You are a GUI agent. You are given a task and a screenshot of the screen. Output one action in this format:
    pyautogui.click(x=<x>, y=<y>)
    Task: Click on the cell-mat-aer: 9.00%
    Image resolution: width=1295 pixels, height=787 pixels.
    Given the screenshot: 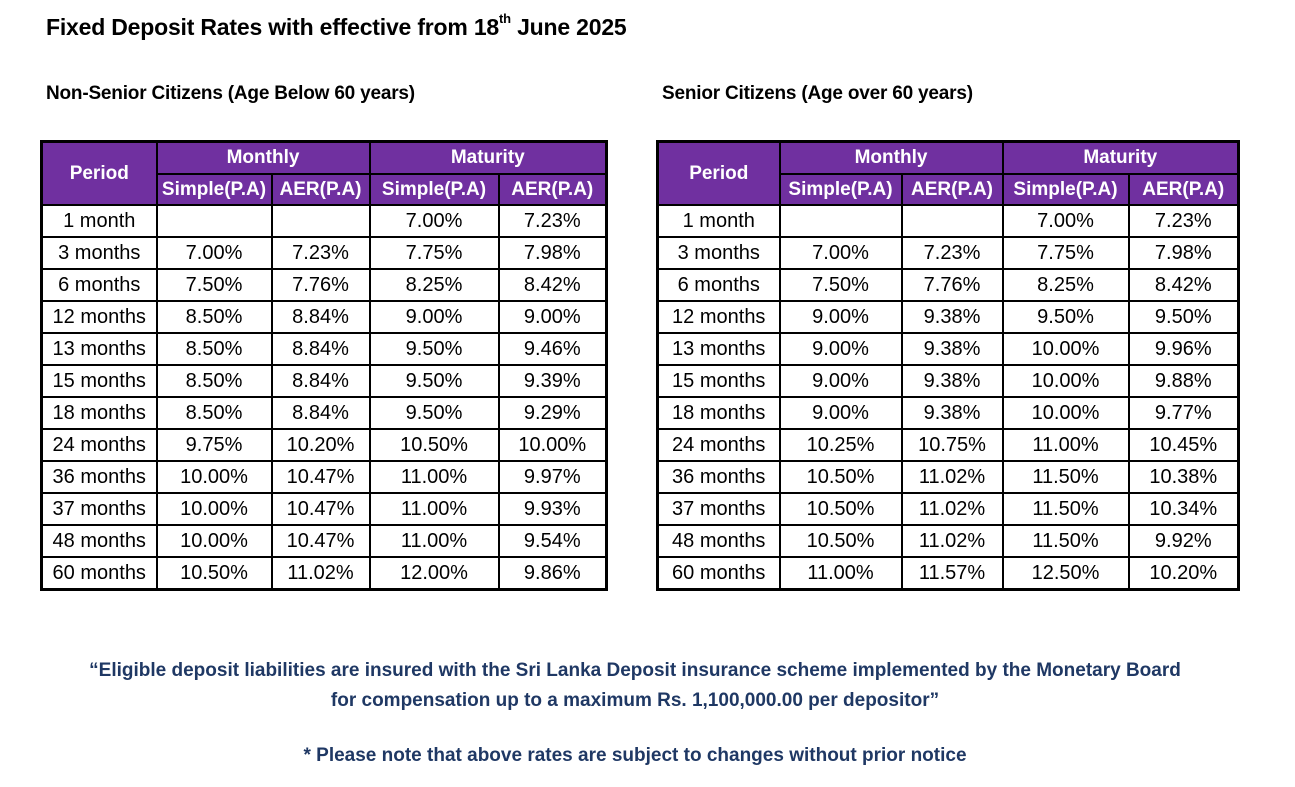 What is the action you would take?
    pyautogui.click(x=552, y=317)
    